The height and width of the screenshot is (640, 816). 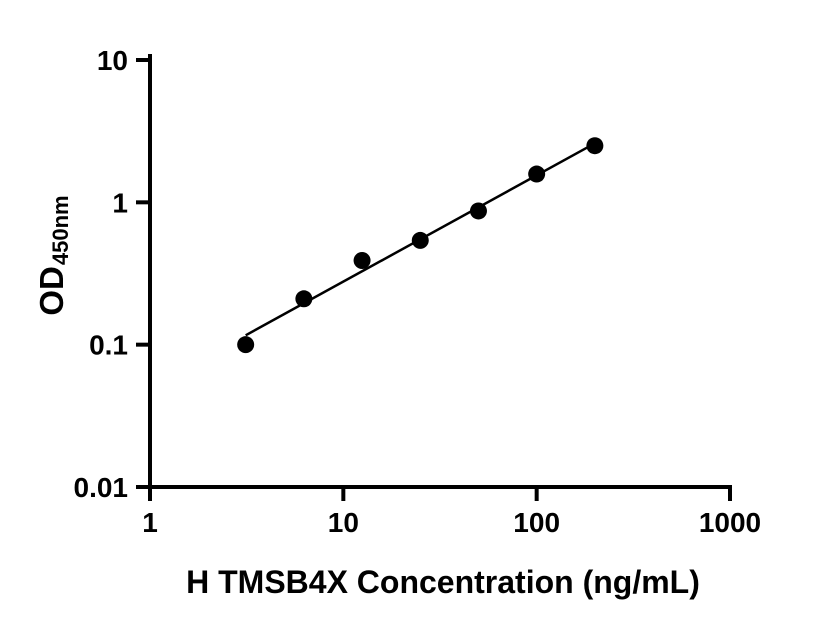 I want to click on y-tick-label: 0.1, so click(x=108, y=345).